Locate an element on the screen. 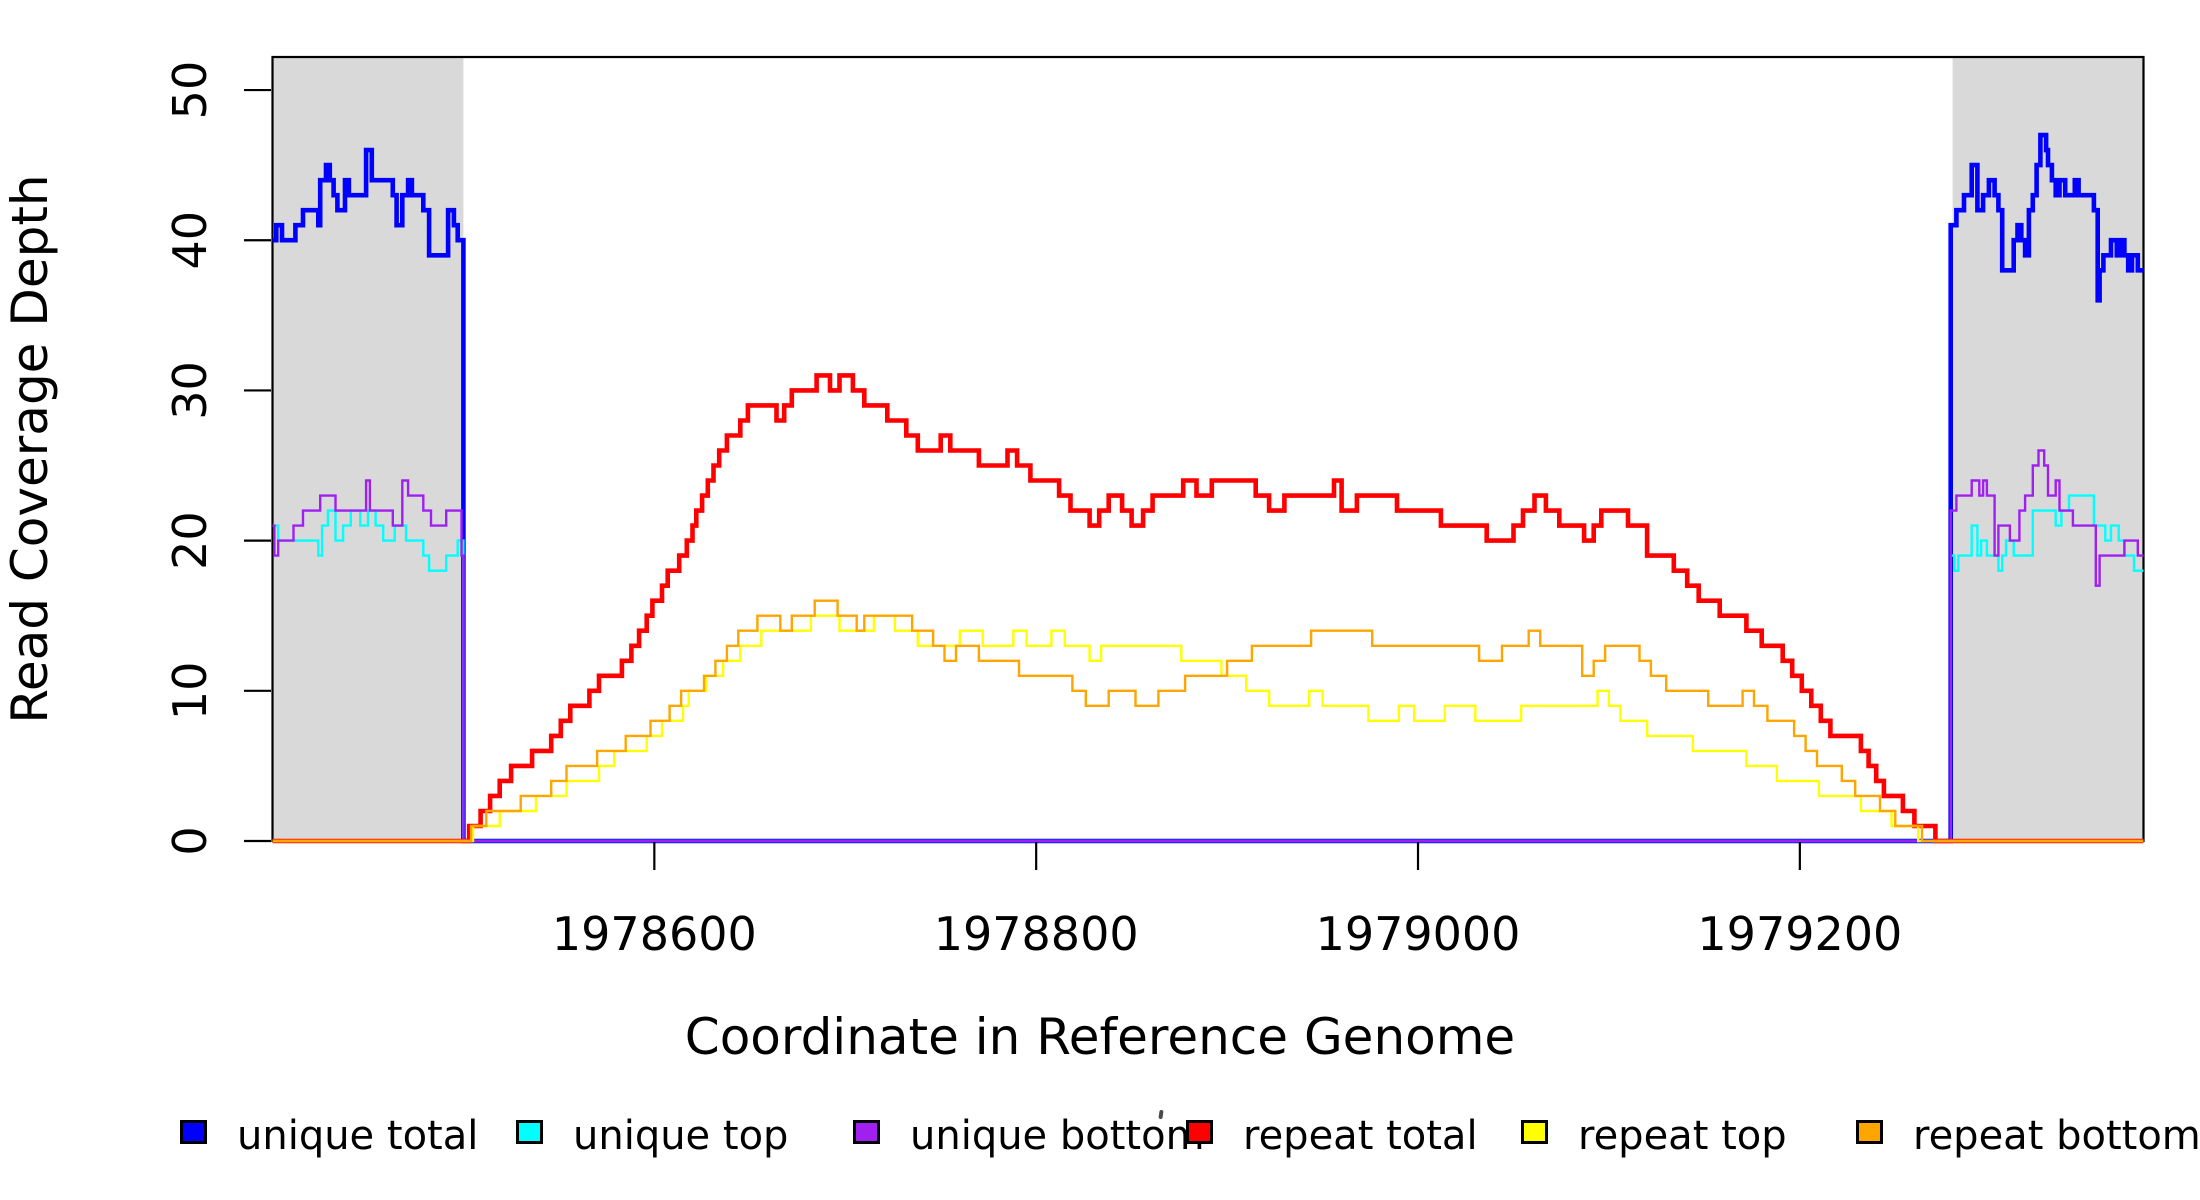 This screenshot has height=1200, width=2200. shaded-region is located at coordinates (2048, 449).